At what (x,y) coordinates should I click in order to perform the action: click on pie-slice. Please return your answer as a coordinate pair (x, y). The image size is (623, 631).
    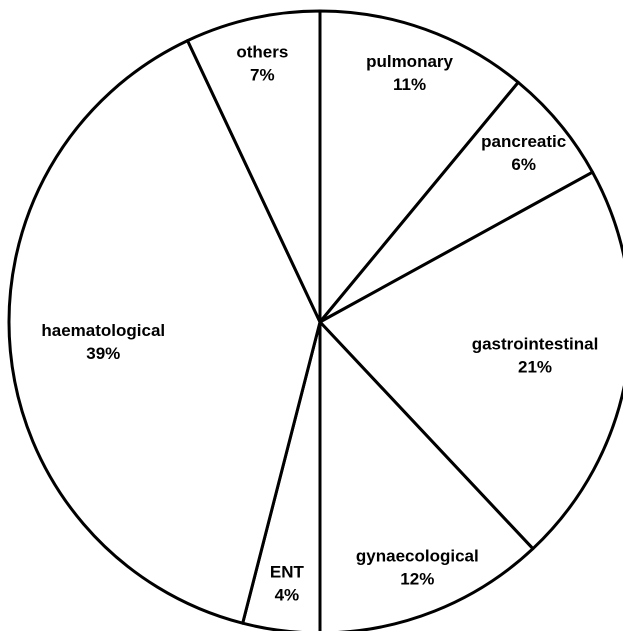
    Looking at the image, I should click on (254, 166).